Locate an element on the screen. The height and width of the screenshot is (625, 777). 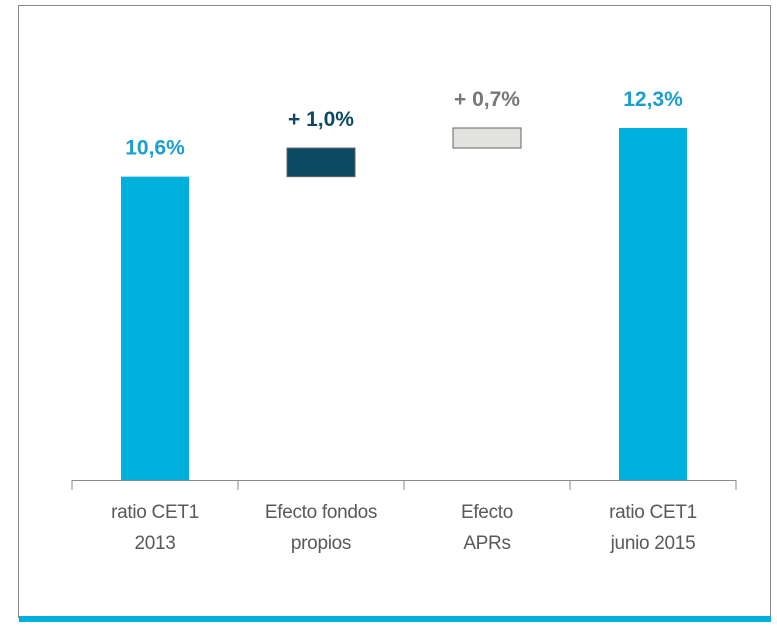
x-tick-label: Efecto fondos propios is located at coordinates (321, 528).